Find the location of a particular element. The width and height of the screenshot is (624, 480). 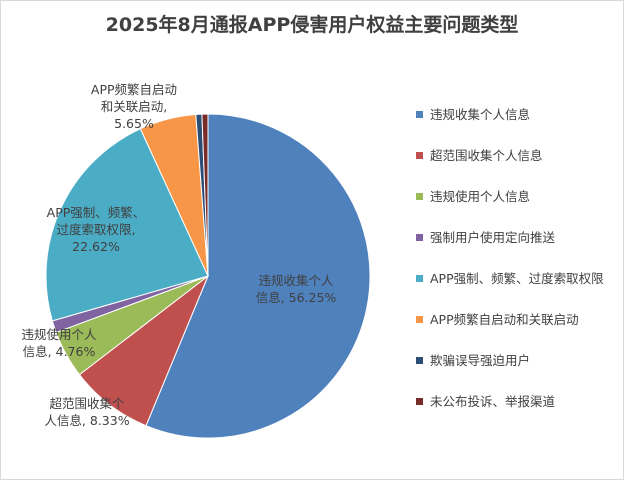

legend-item: 违规使用个人信息 is located at coordinates (515, 196).